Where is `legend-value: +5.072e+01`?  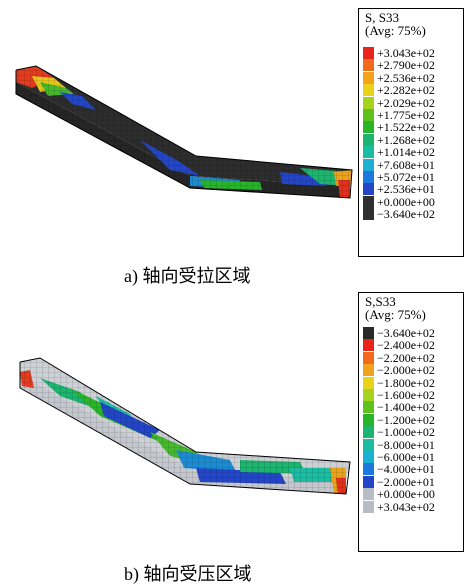
legend-value: +5.072e+01 is located at coordinates (406, 177).